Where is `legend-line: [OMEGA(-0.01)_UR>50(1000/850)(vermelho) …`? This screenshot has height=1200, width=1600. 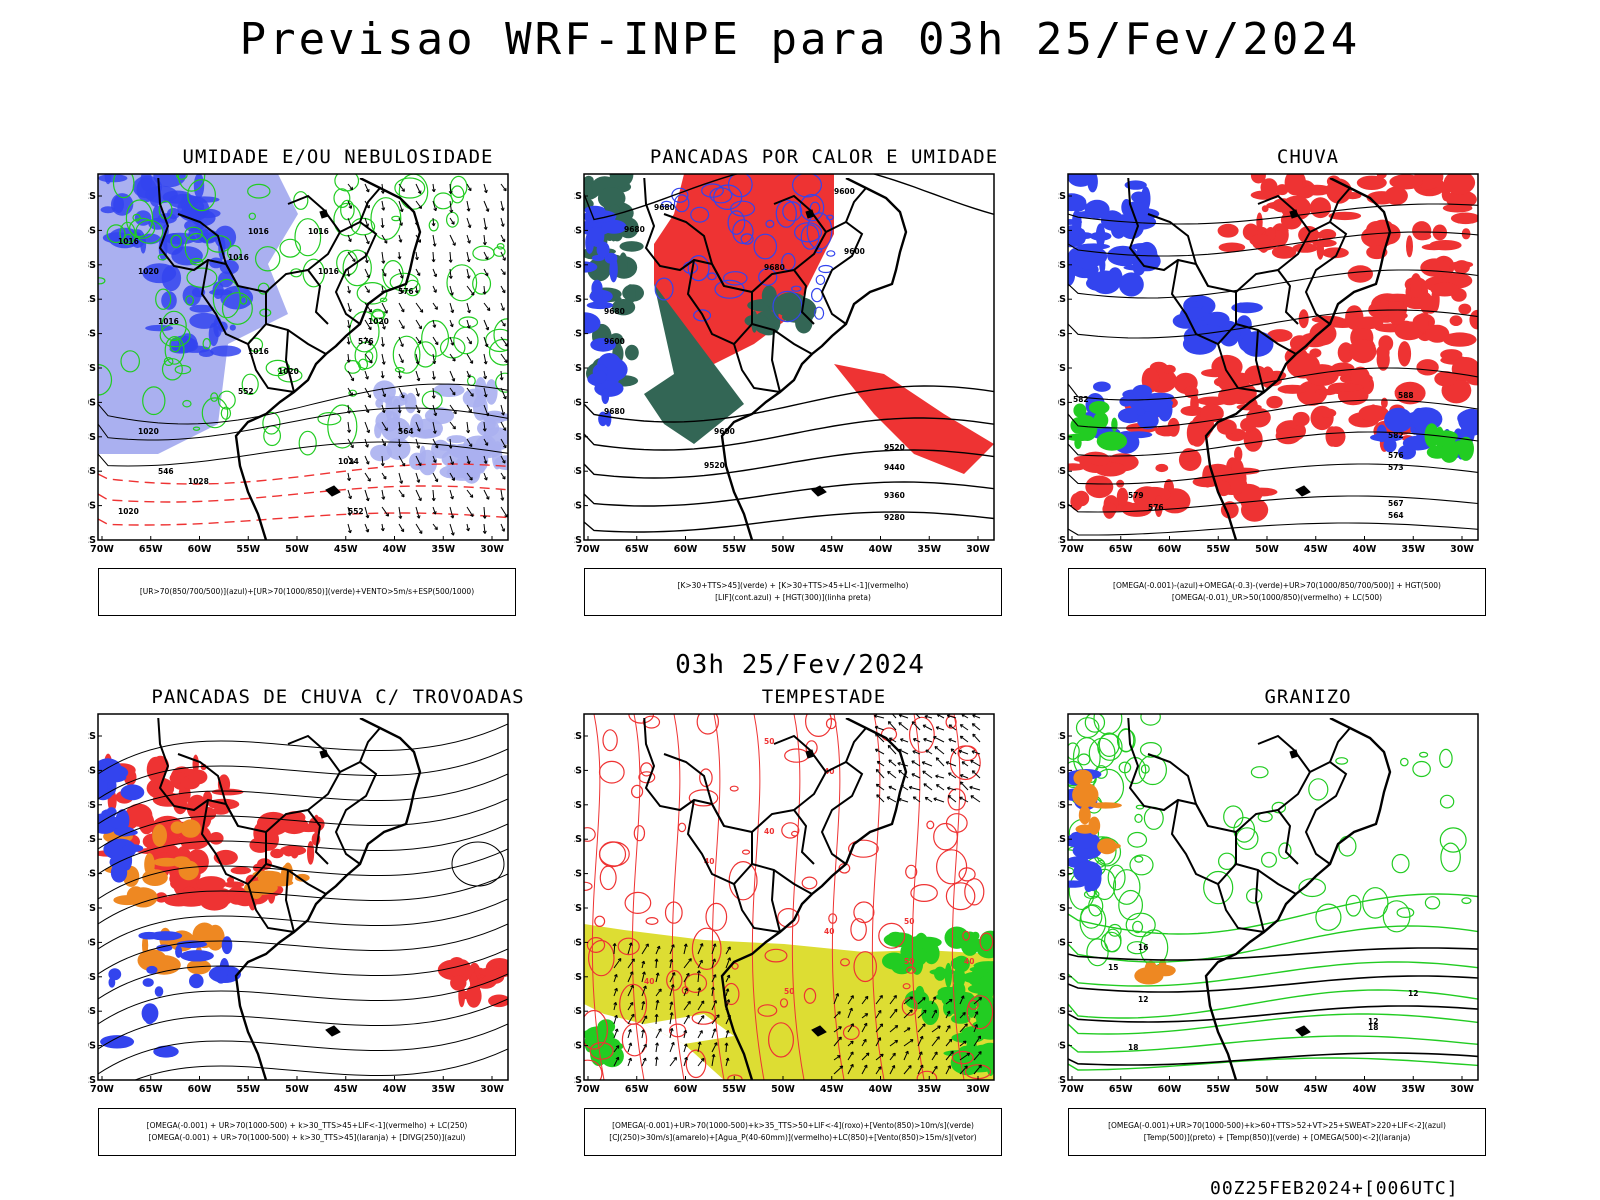 legend-line: [OMEGA(-0.01)_UR>50(1000/850)(vermelho) … is located at coordinates (1277, 597).